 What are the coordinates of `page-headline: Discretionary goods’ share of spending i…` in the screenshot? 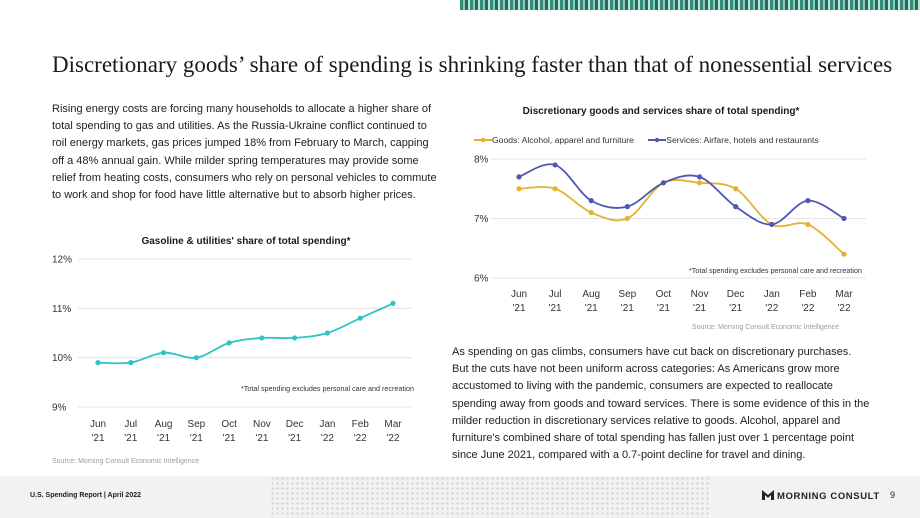 It's located at (472, 64).